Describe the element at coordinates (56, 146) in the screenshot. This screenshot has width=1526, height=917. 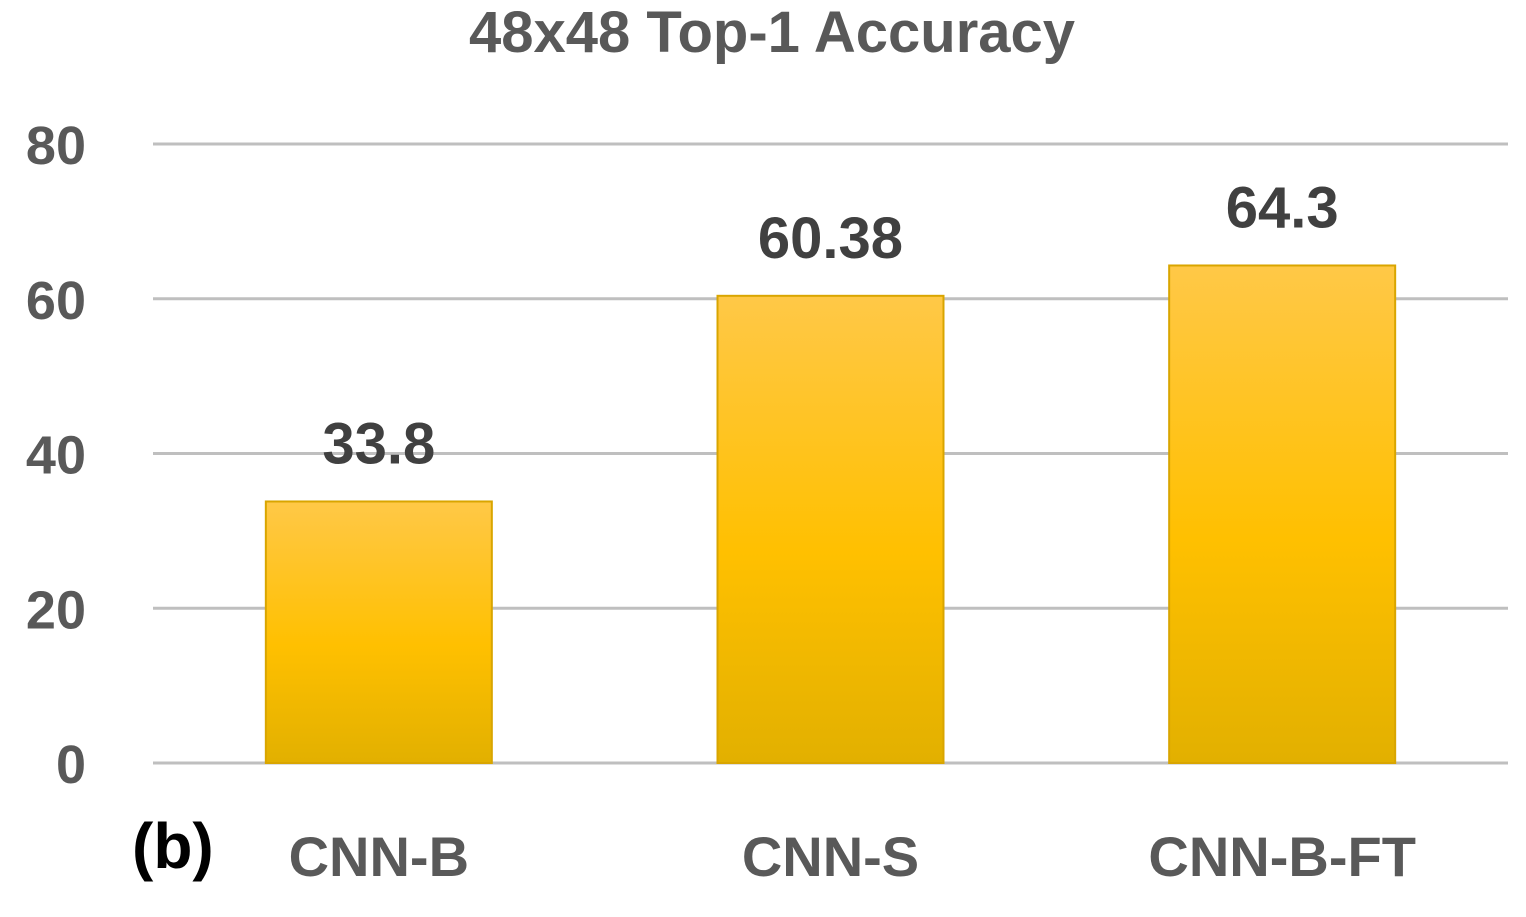
I see `y-tick-label: 80` at that location.